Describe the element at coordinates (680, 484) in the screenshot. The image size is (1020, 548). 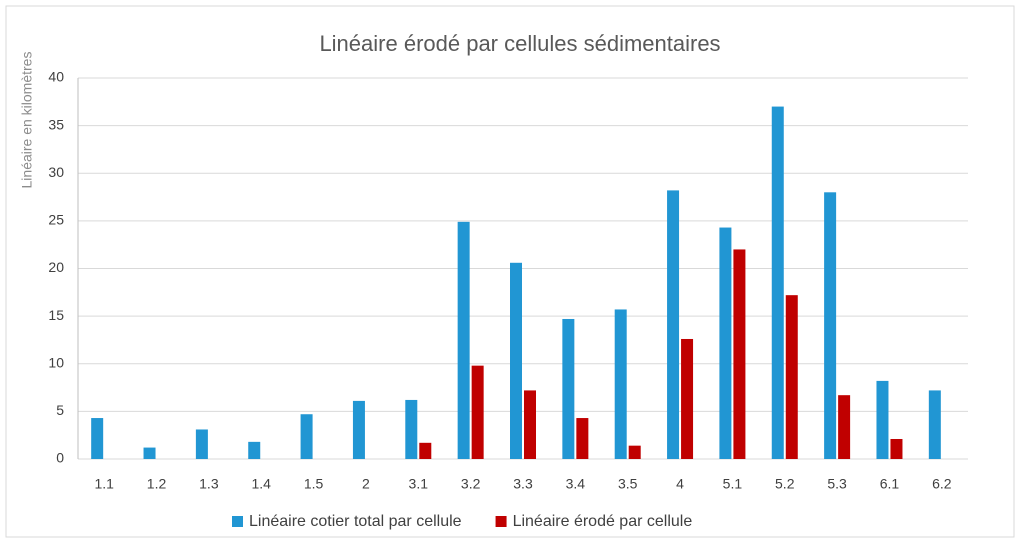
I see `x-tick-label: 4` at that location.